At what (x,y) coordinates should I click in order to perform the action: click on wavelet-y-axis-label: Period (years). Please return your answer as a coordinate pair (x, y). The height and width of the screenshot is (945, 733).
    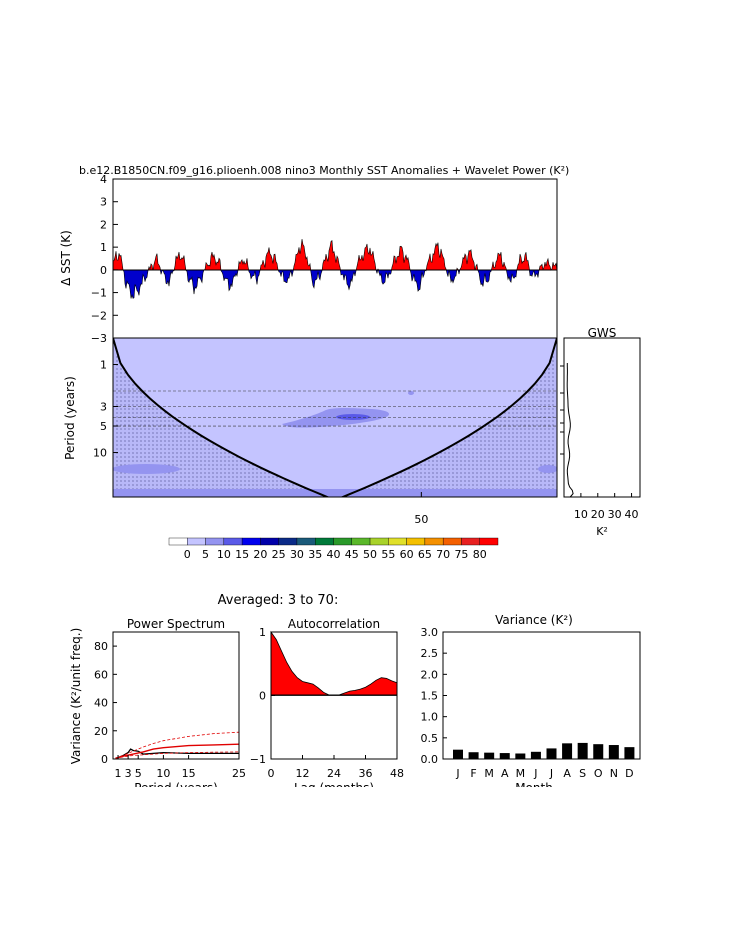
    Looking at the image, I should click on (70, 418).